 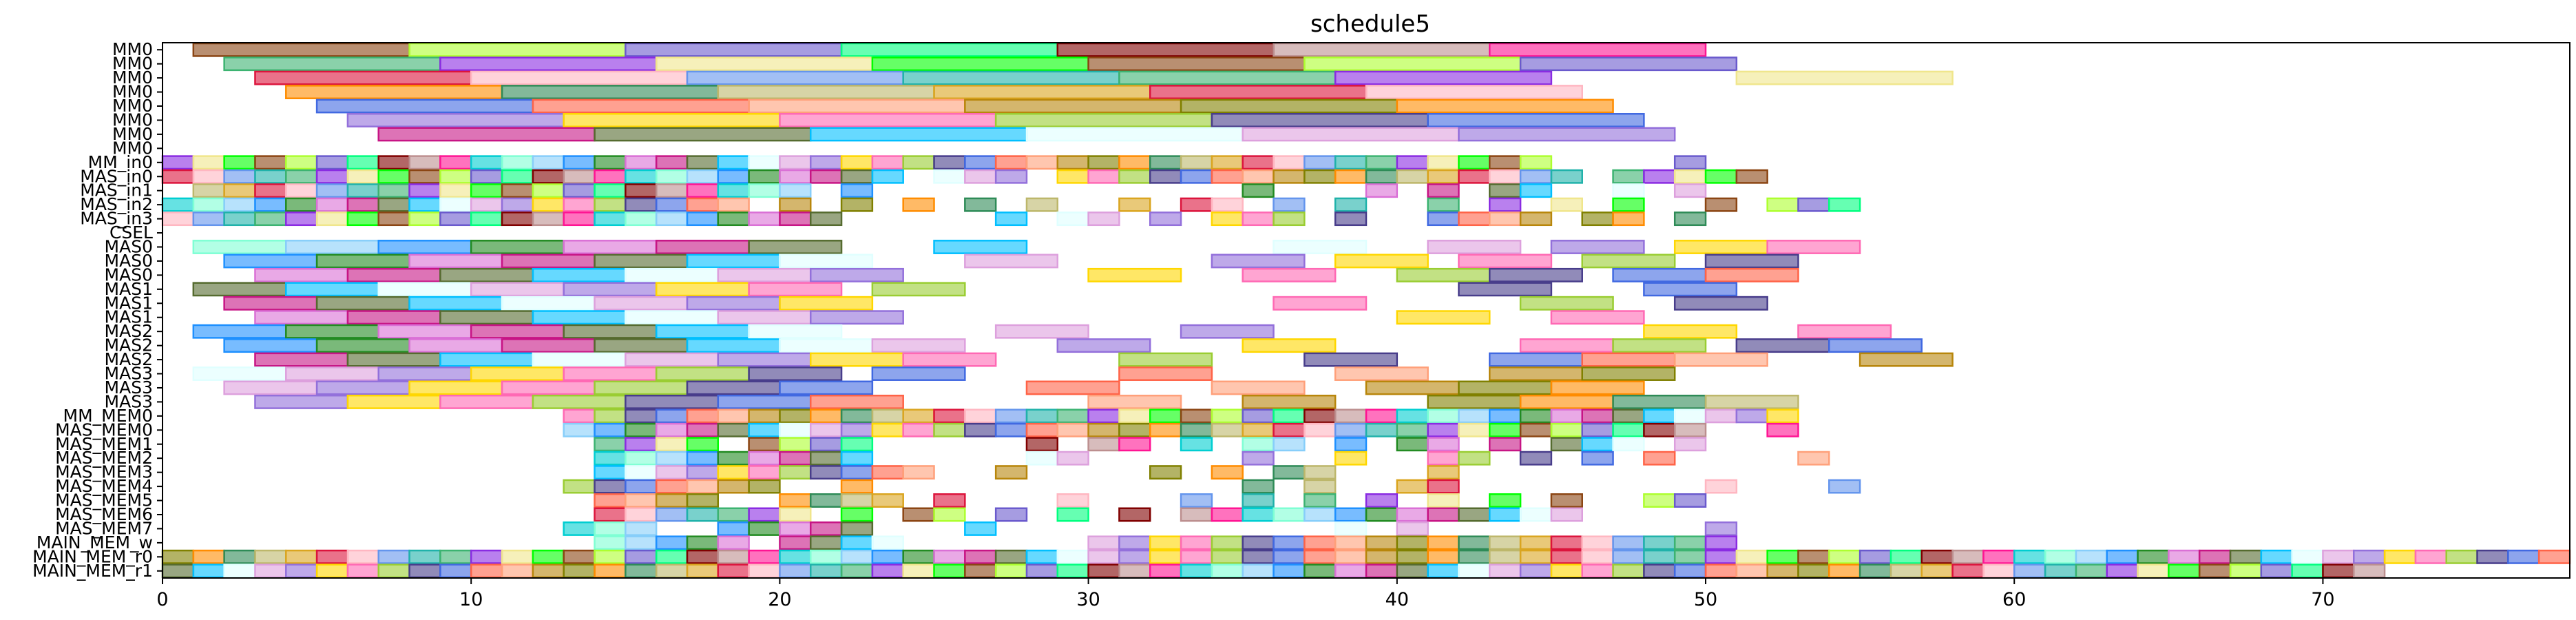 I want to click on x-tick-label: 20, so click(x=779, y=599).